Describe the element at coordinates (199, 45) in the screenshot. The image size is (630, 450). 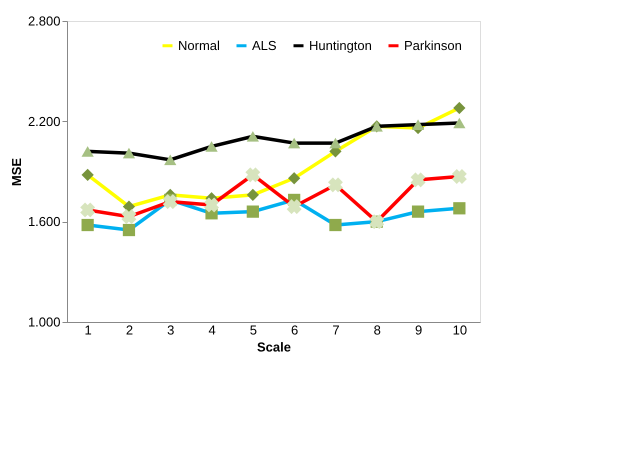
I see `legend-label: Normal` at that location.